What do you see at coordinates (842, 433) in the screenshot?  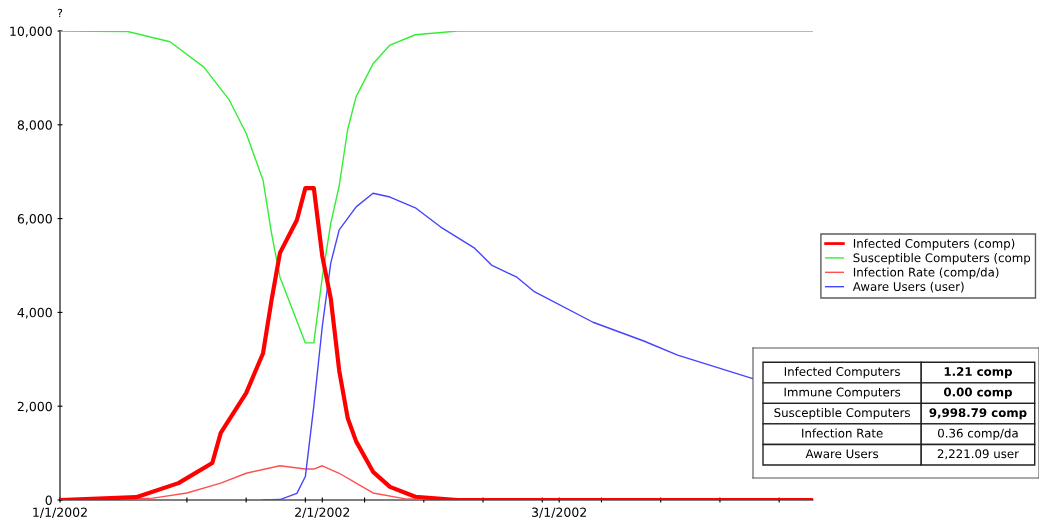 I see `annotation: Infection Rate` at bounding box center [842, 433].